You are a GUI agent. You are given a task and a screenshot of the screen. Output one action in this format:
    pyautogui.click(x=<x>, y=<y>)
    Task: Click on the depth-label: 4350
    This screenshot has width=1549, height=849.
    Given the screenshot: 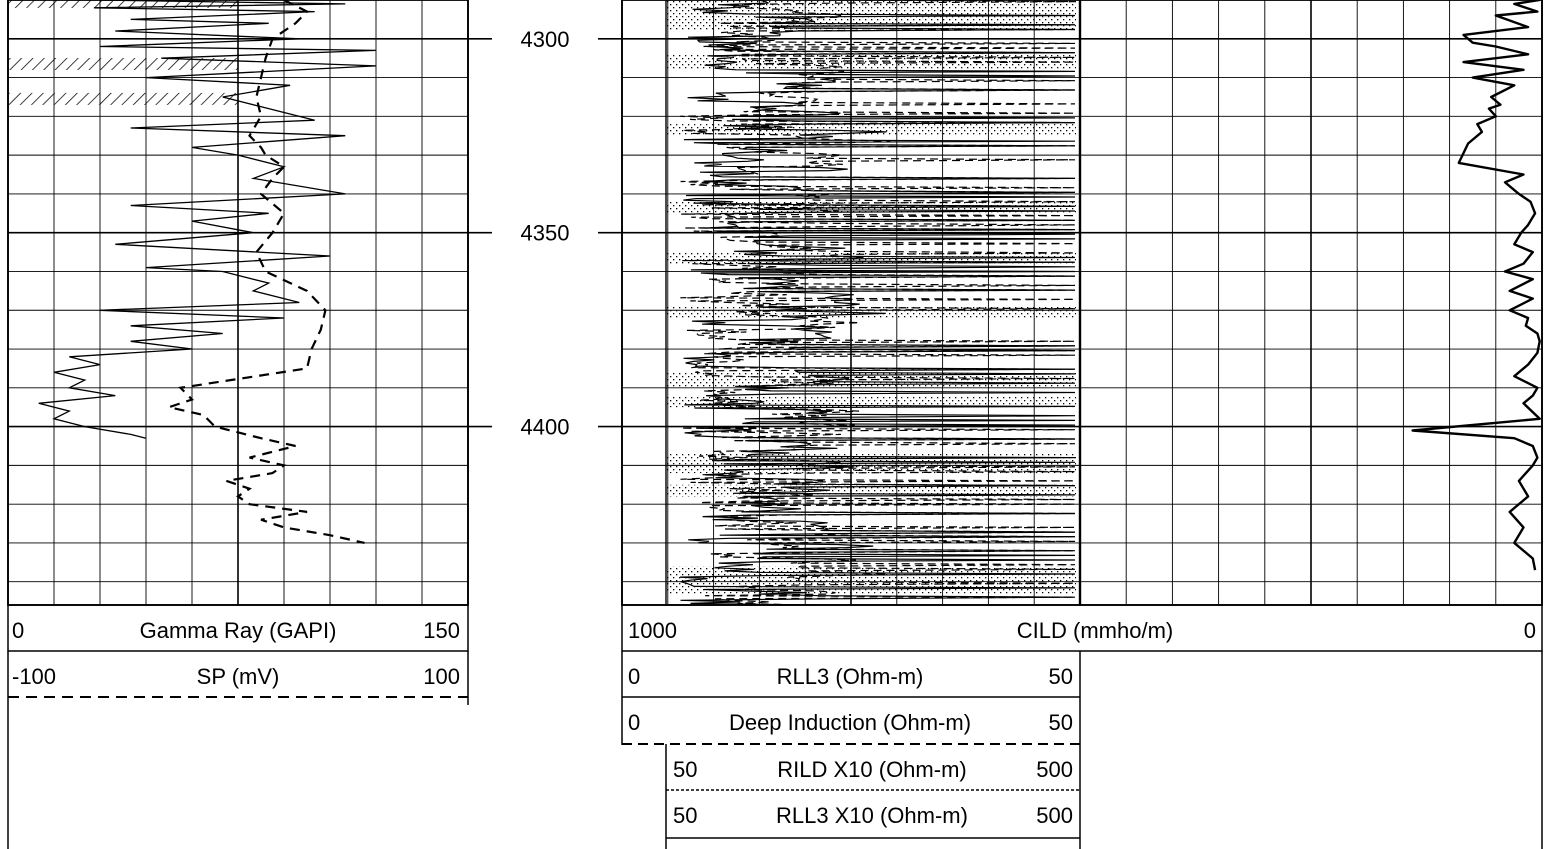 What is the action you would take?
    pyautogui.click(x=545, y=233)
    